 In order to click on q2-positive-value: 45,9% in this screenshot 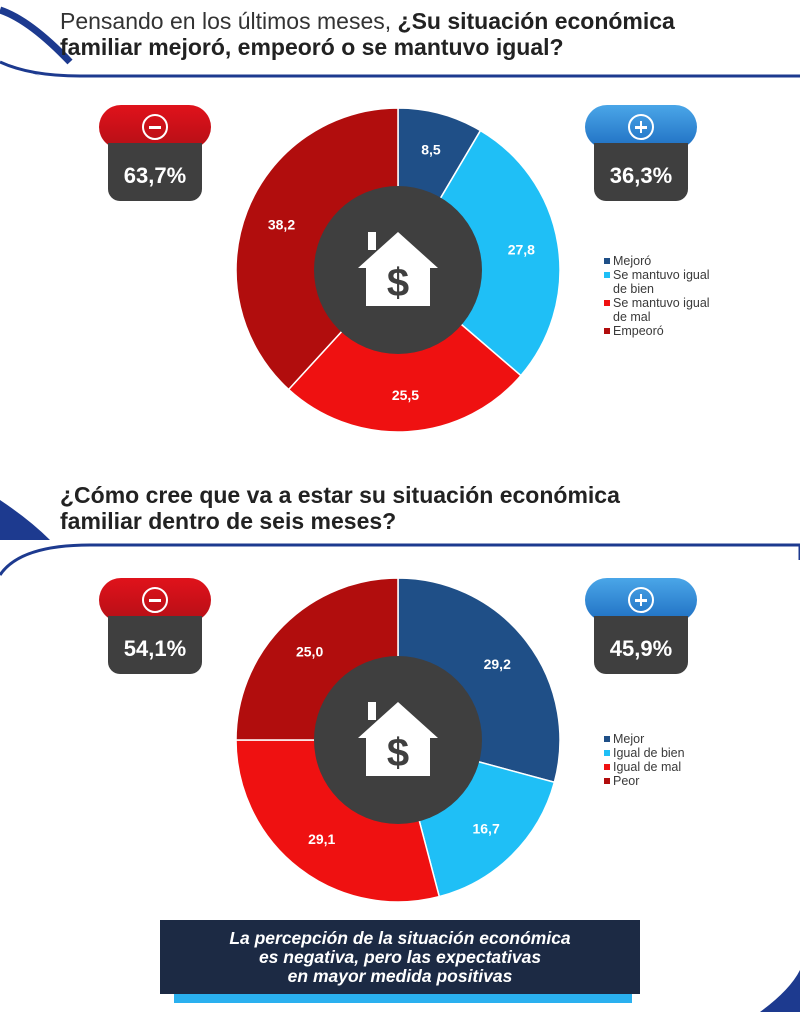, I will do `click(641, 648)`.